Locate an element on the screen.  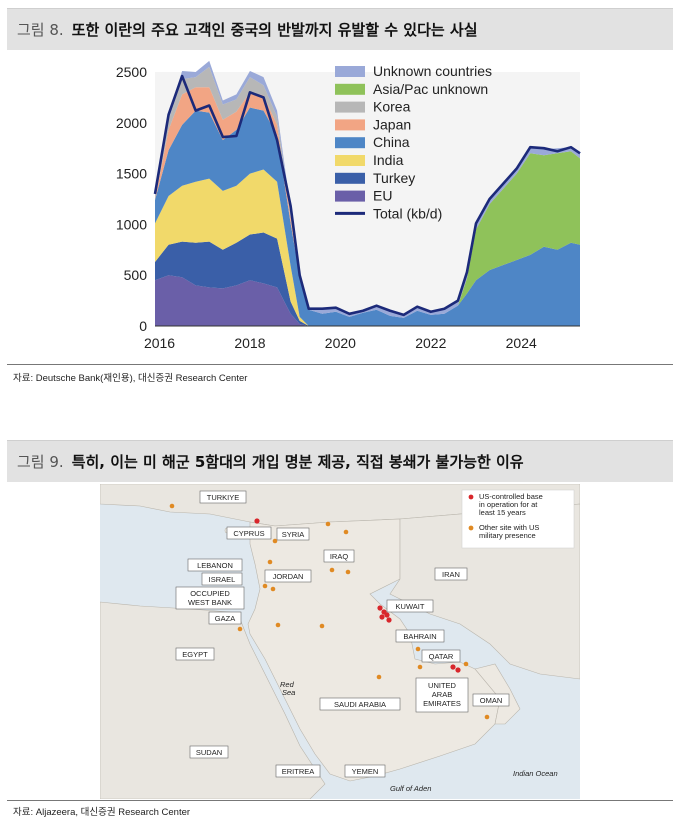
svg-text: WEST BANK is located at coordinates (210, 602).